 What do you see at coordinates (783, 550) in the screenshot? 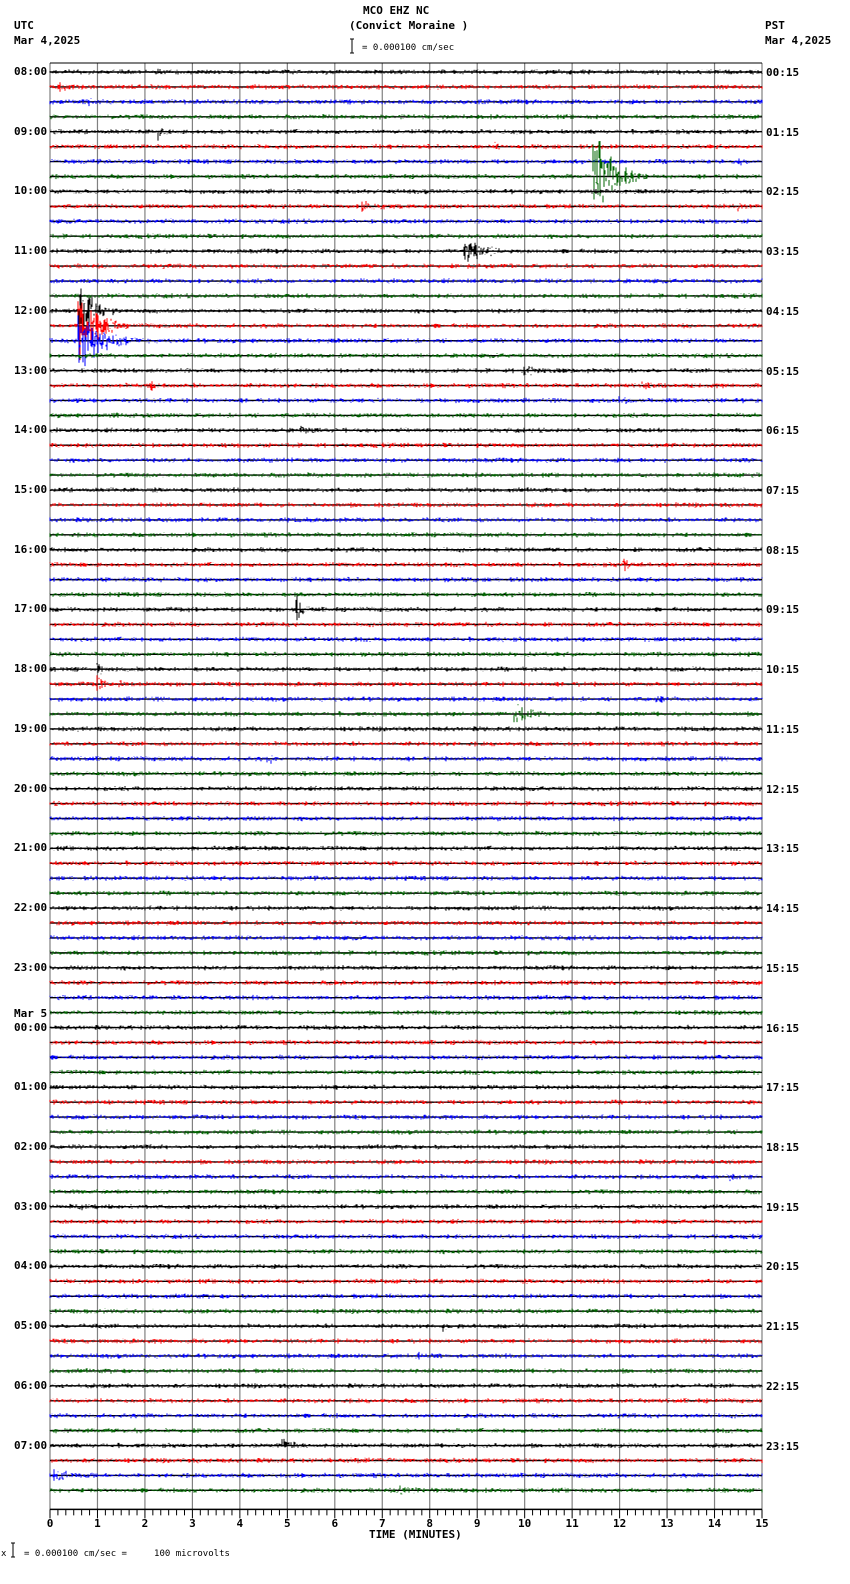
I see `right-hour-label: 08:15` at bounding box center [783, 550].